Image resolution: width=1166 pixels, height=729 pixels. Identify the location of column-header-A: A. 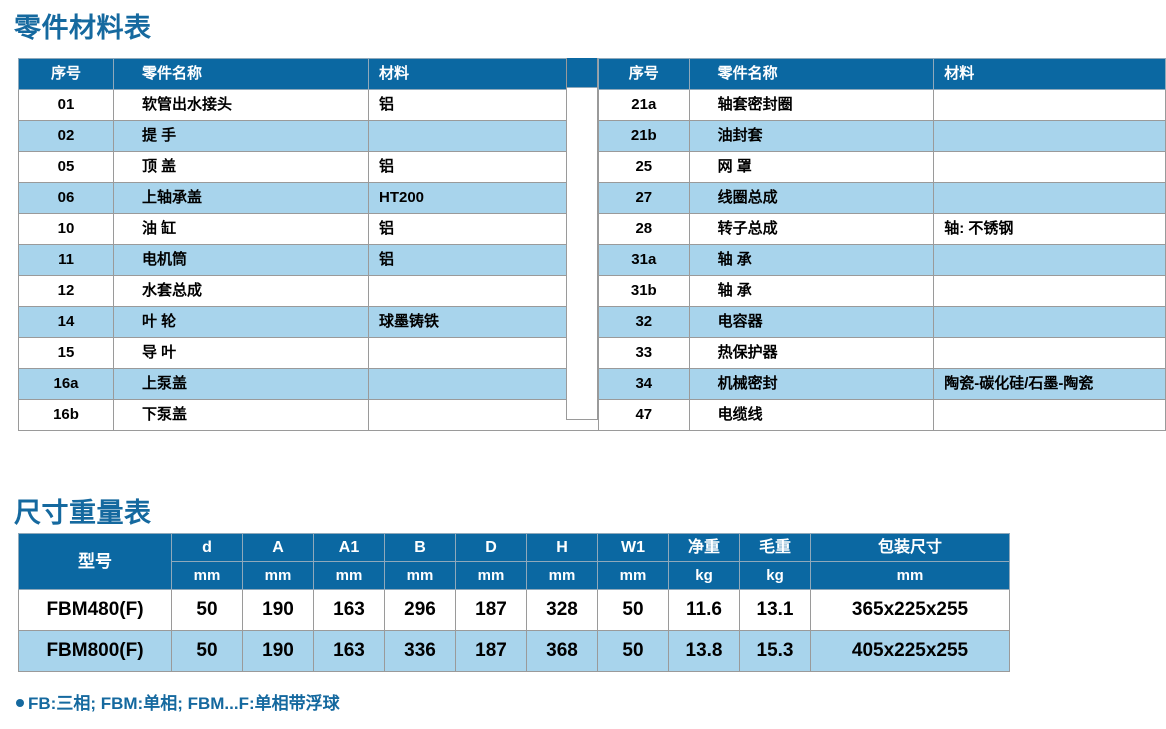
(278, 547).